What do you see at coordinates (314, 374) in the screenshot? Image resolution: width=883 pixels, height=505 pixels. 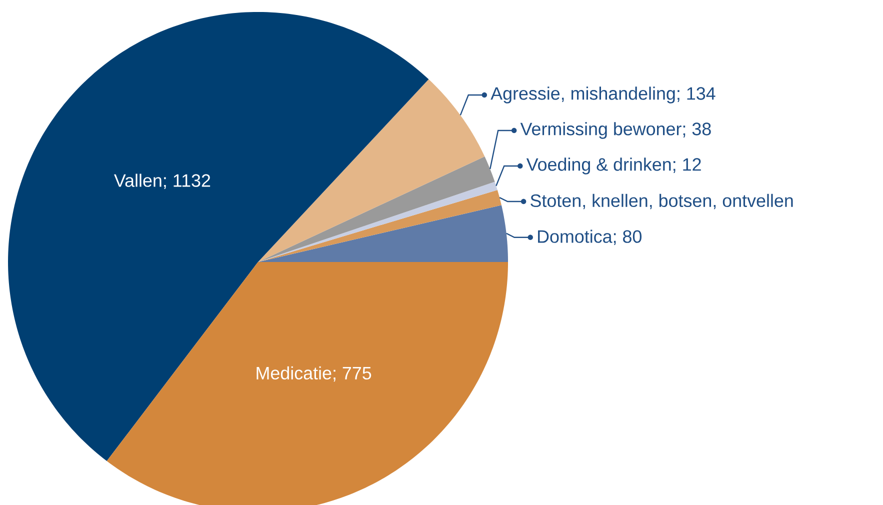 I see `slice-label: Medicatie; 775` at bounding box center [314, 374].